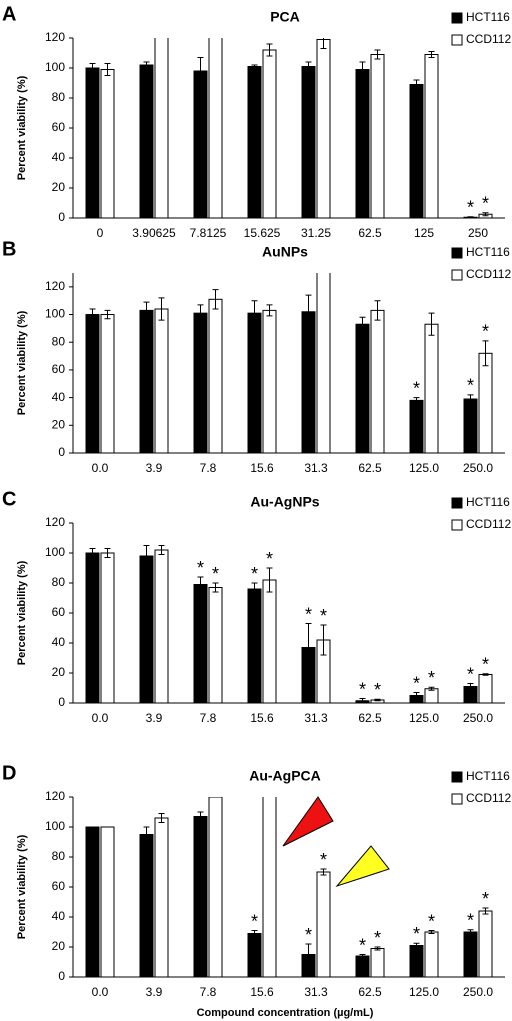 This screenshot has width=512, height=1021. I want to click on x-tick-label: 250, so click(478, 233).